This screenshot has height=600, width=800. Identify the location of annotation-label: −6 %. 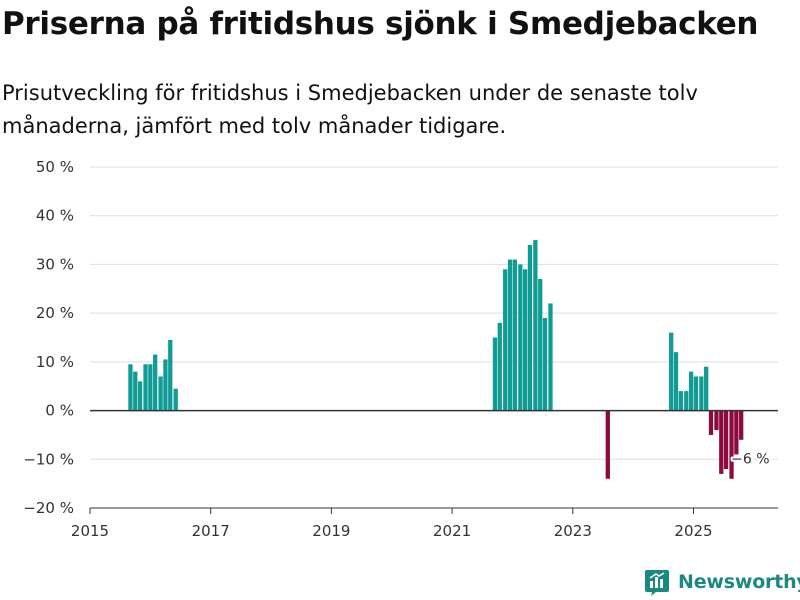
(750, 460).